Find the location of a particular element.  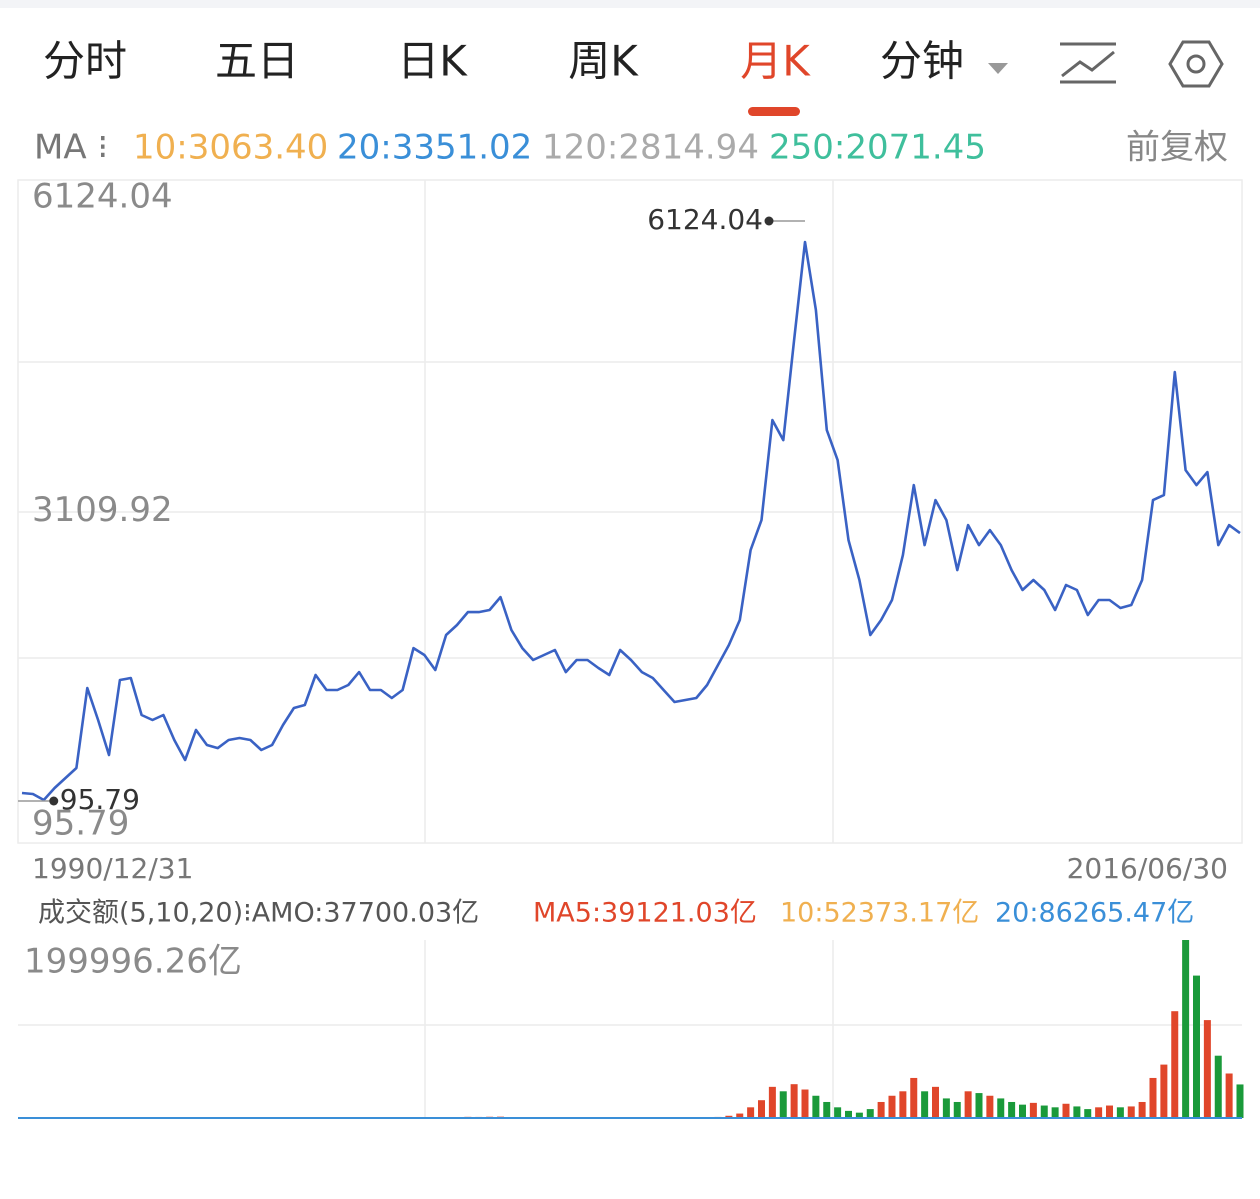

tab: 日K is located at coordinates (432, 61).